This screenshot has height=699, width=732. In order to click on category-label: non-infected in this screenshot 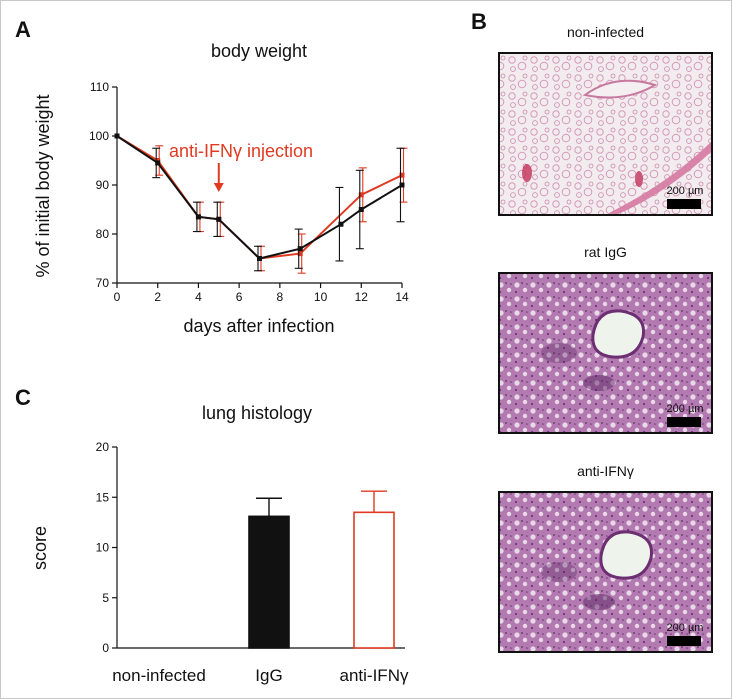, I will do `click(159, 675)`.